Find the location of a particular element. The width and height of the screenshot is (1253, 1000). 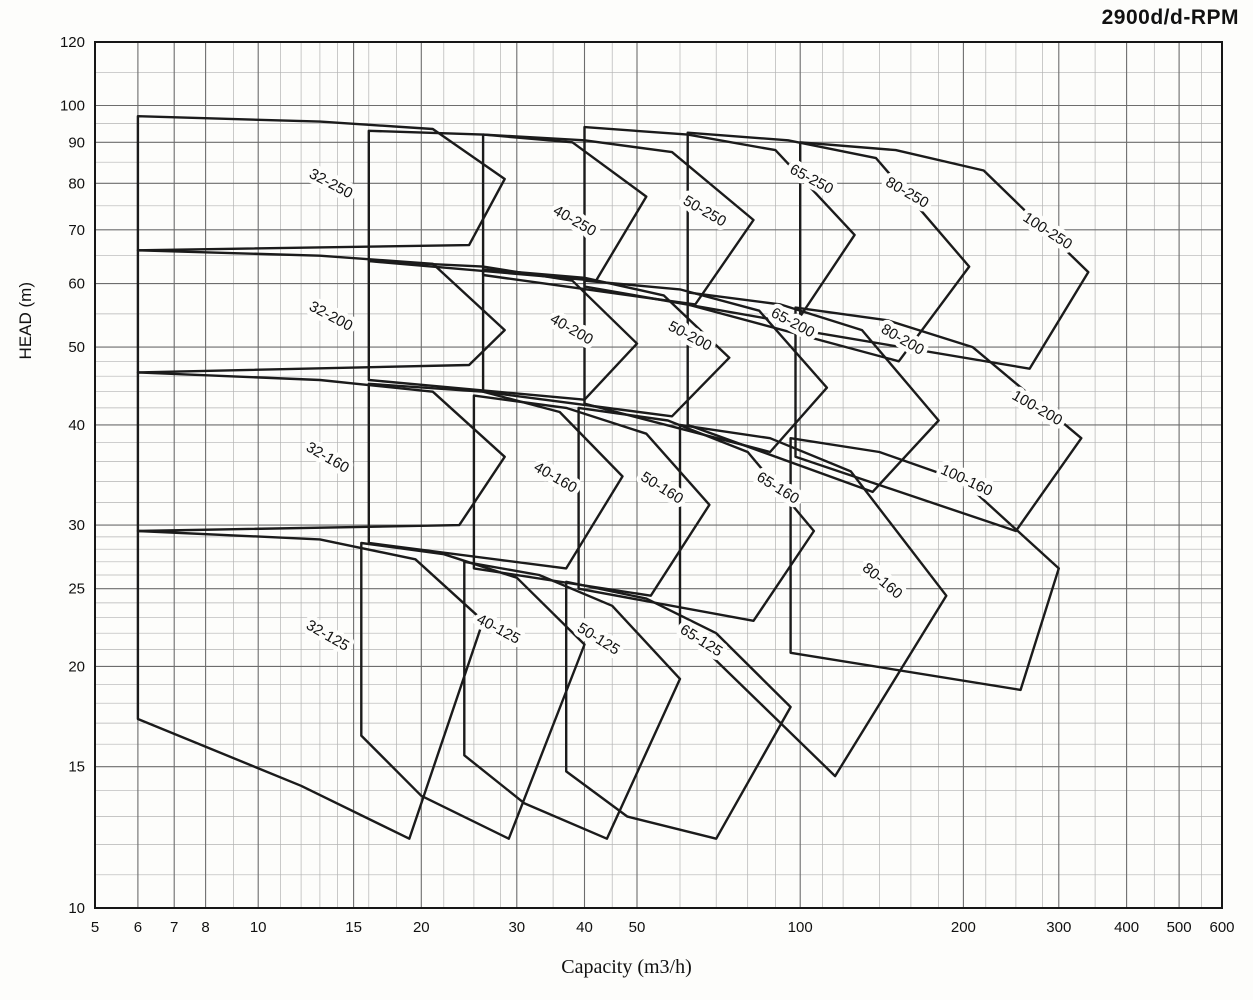

x-tick-label: 30 is located at coordinates (516, 927).